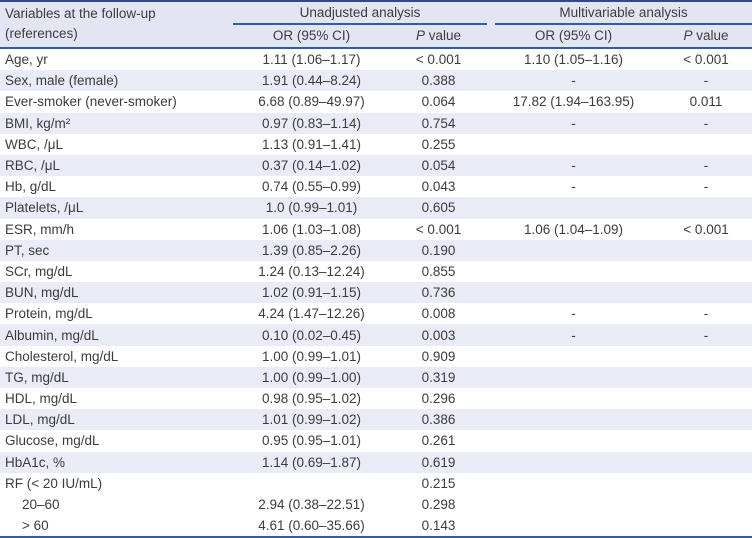  What do you see at coordinates (37, 377) in the screenshot?
I see `variable-cell: TG, mg/dL` at bounding box center [37, 377].